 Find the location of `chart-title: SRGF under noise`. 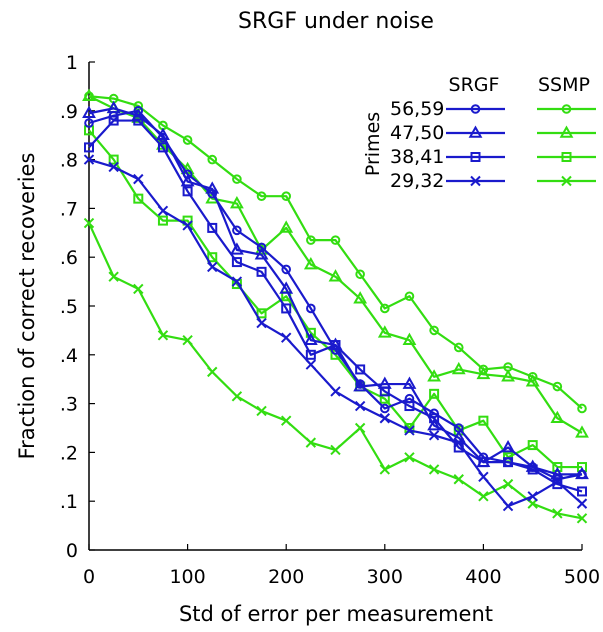

chart-title: SRGF under noise is located at coordinates (336, 21).